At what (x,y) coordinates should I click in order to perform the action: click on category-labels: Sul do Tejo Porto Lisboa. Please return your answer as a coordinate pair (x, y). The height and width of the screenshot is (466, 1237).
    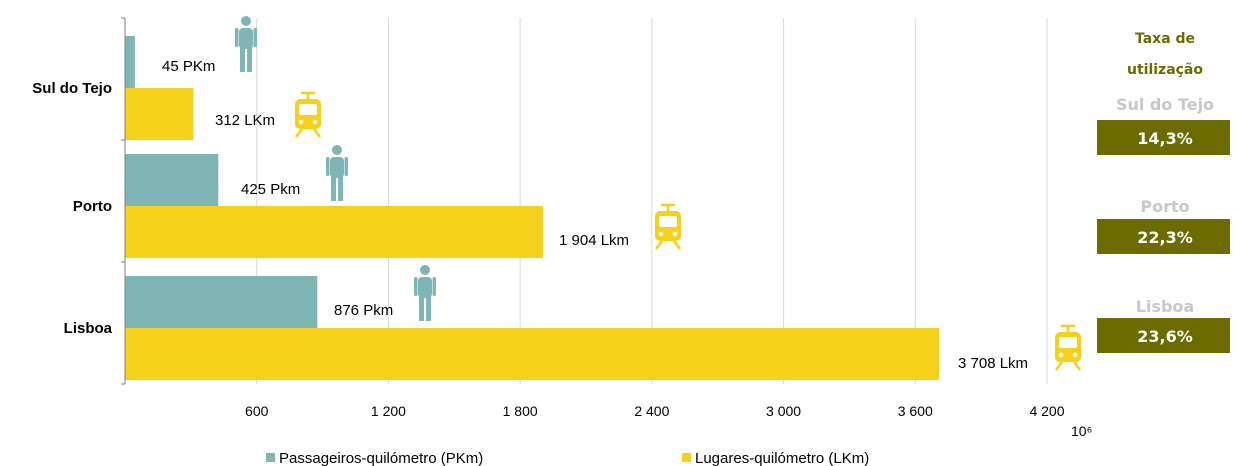
    Looking at the image, I should click on (72, 208).